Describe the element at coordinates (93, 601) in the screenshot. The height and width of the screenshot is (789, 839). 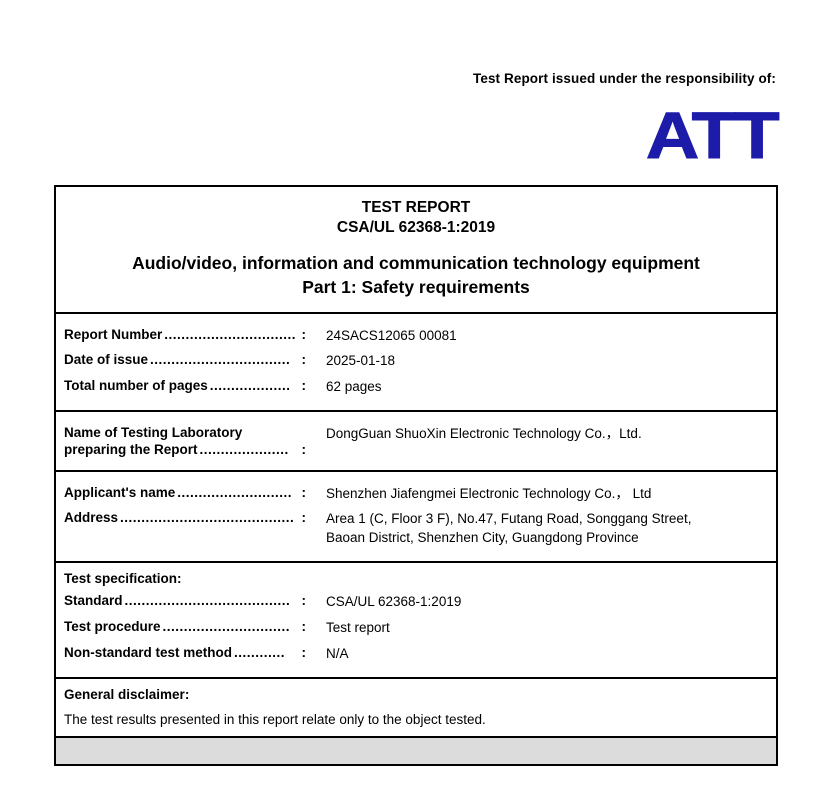
I see `label-text: Standard` at that location.